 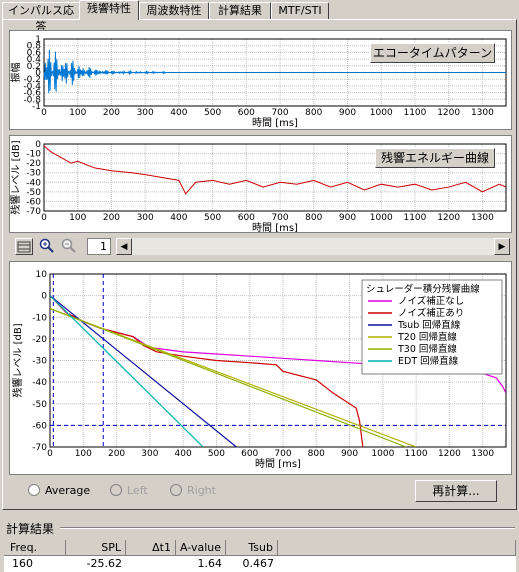 I want to click on x-tick-label: 300, so click(x=145, y=113).